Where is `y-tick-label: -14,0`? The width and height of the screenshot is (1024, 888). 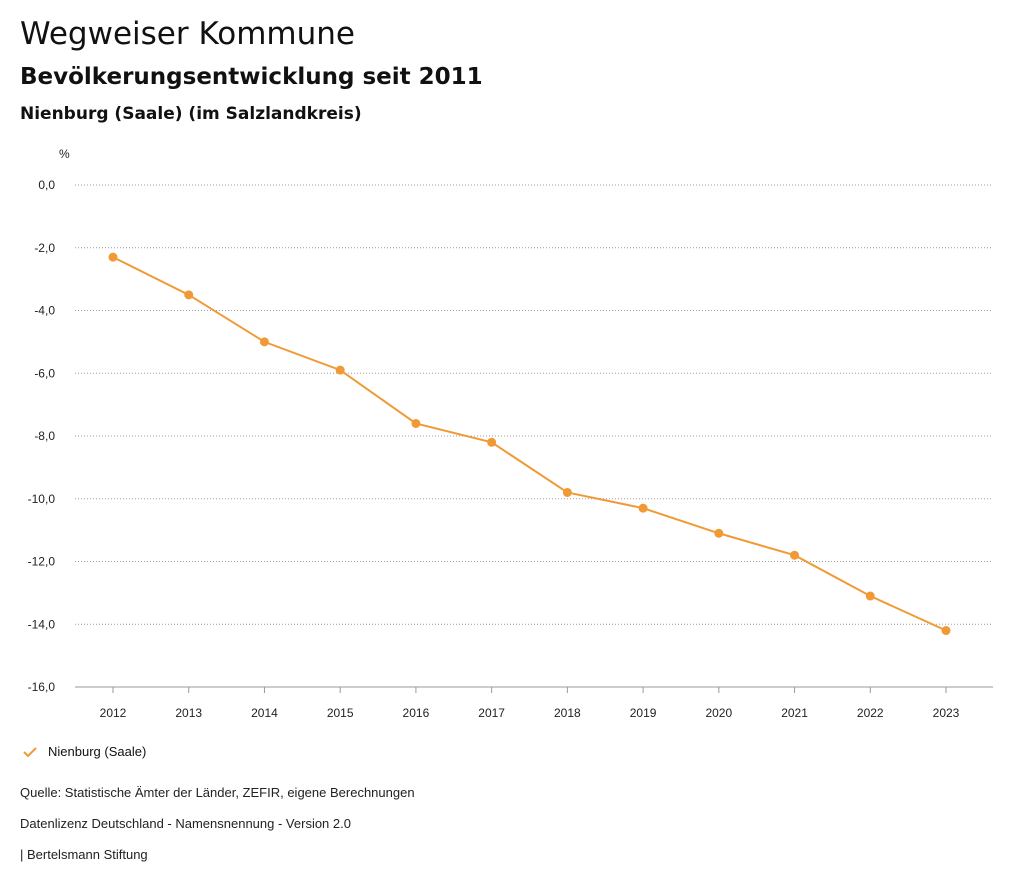
y-tick-label: -14,0 is located at coordinates (42, 624).